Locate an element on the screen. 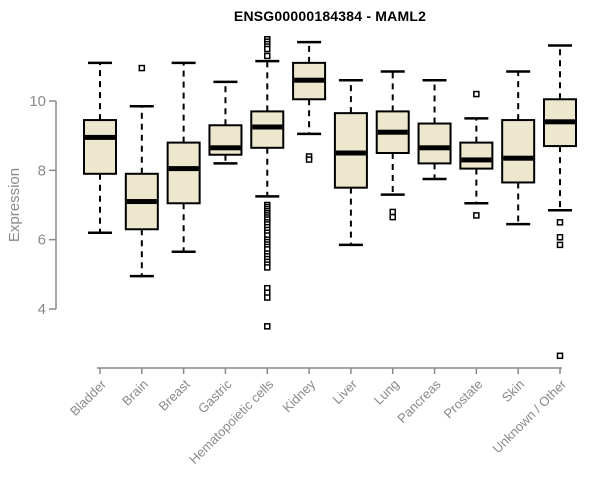 The image size is (600, 500). x-tick-label-brain: Brain is located at coordinates (135, 393).